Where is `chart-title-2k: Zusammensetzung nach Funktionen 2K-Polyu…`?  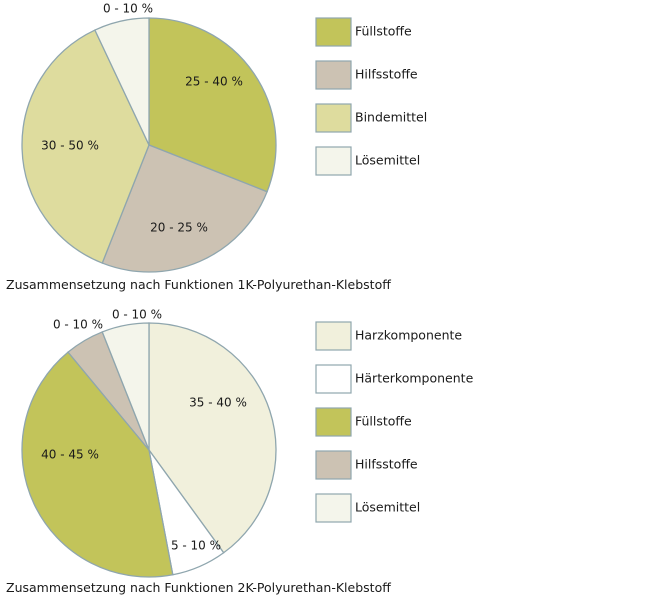
chart-title-2k: Zusammensetzung nach Funktionen 2K-Polyu… is located at coordinates (198, 587).